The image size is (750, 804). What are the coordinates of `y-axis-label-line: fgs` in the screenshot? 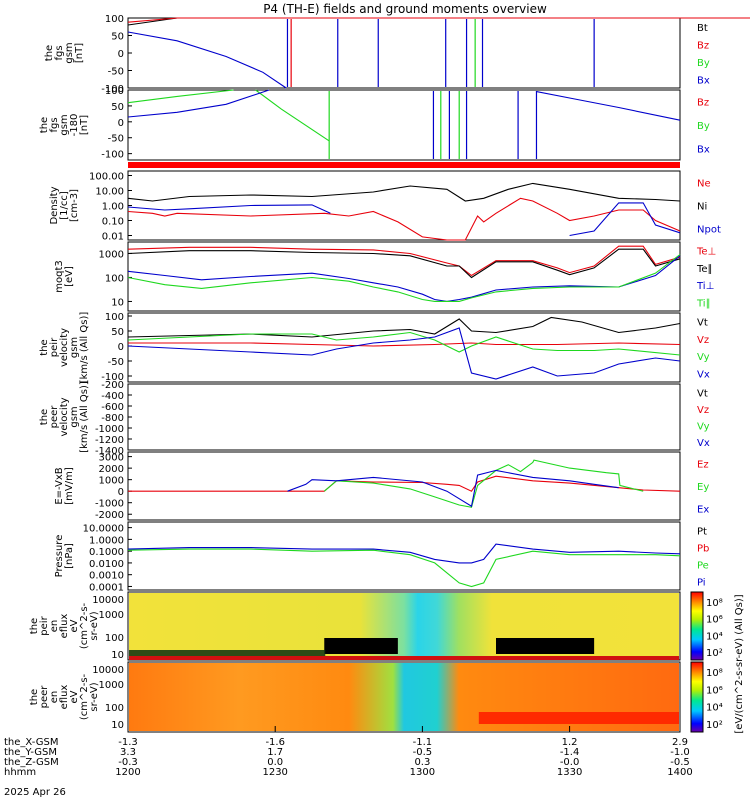 It's located at (54, 124).